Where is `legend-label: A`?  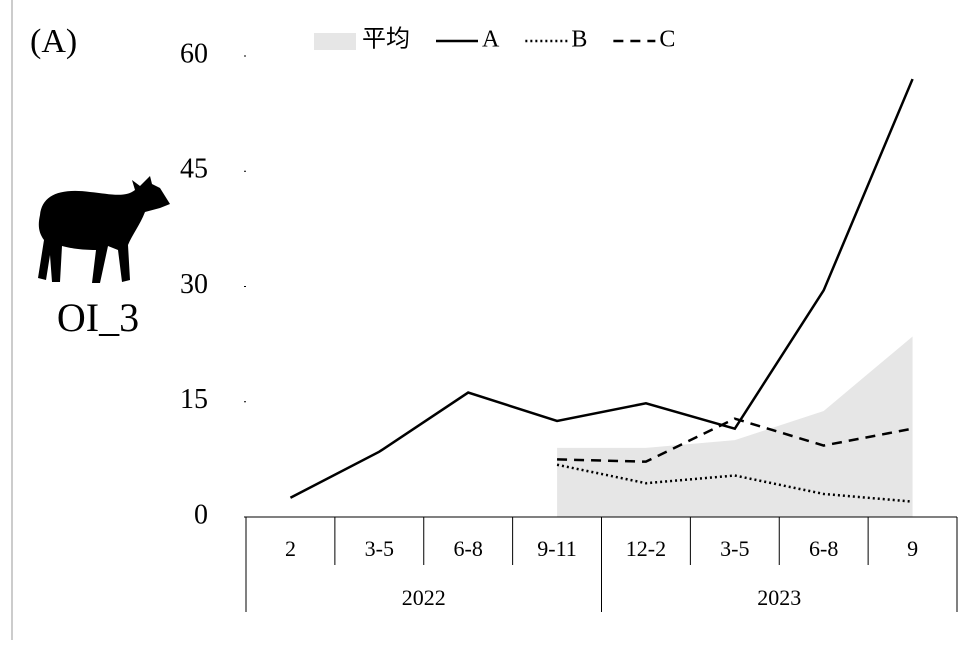
legend-label: A is located at coordinates (491, 40).